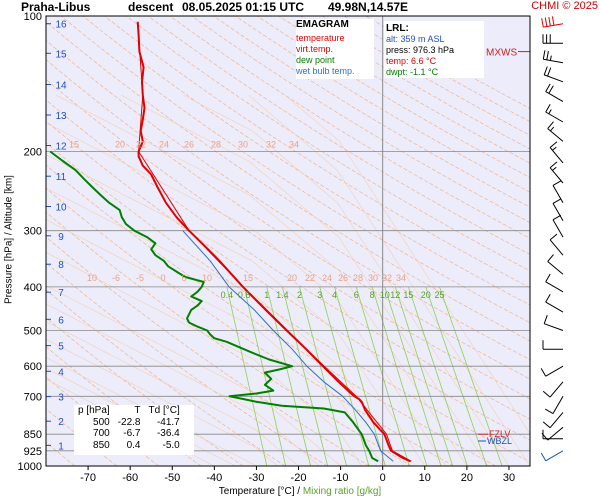 Image resolution: width=600 pixels, height=500 pixels. I want to click on legend-title: EMAGRAM, so click(322, 24).